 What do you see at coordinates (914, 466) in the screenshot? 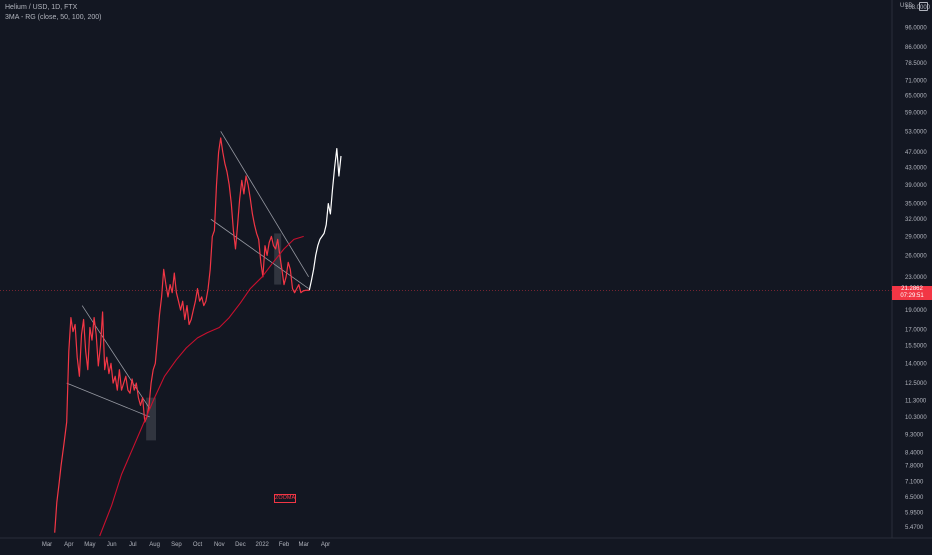
I see `price-tick-label: 7.8000` at bounding box center [914, 466].